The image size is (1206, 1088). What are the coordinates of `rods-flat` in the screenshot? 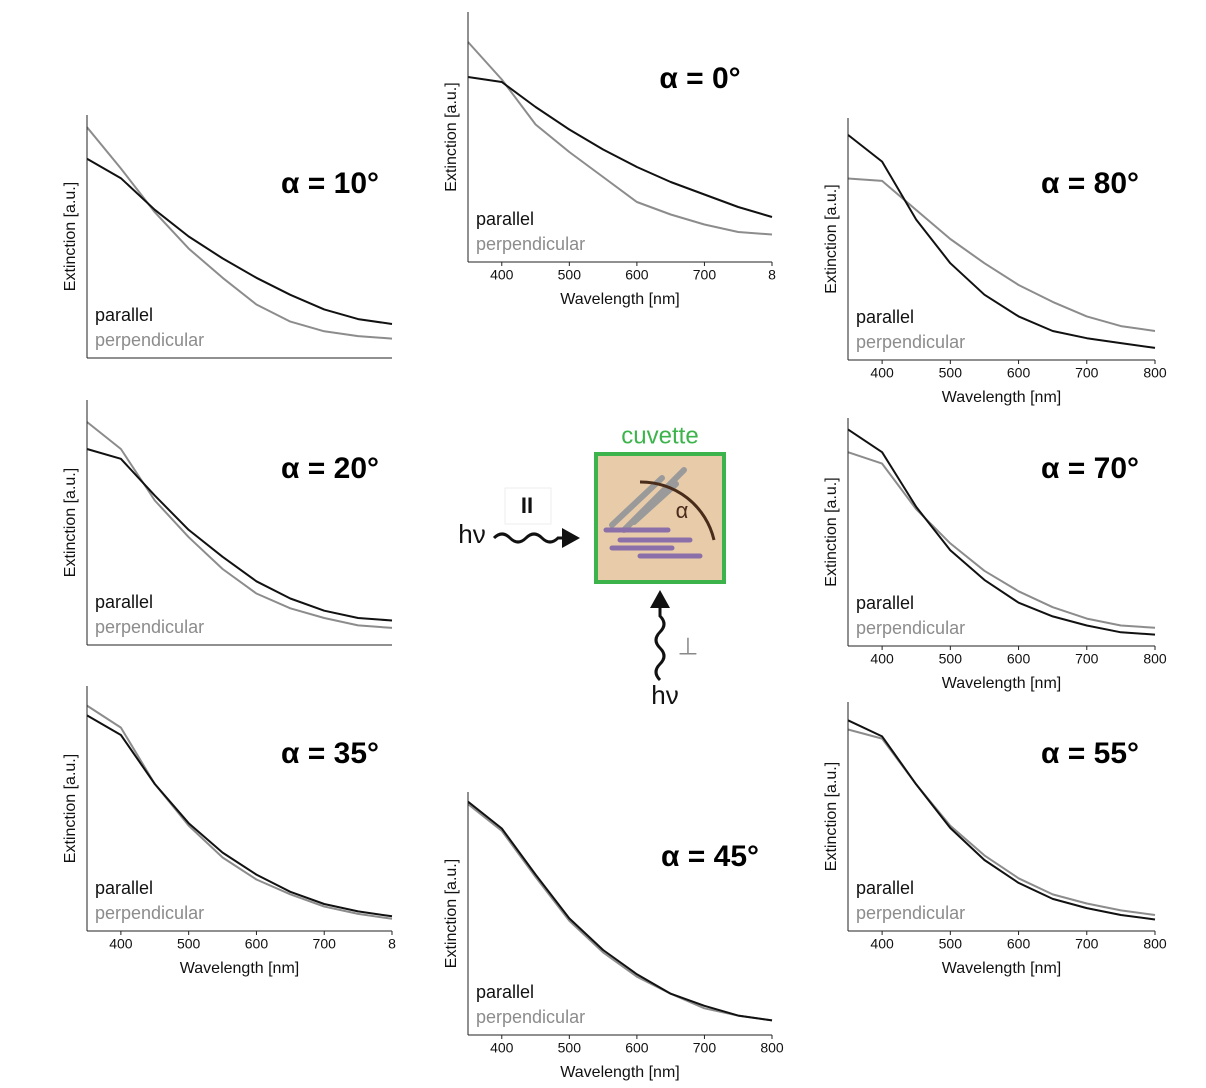 It's located at (653, 543).